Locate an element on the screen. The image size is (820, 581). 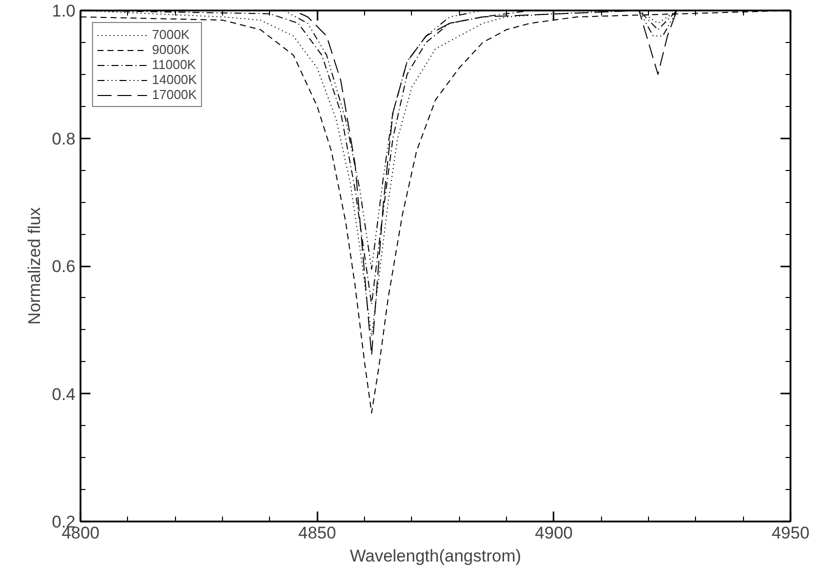
x-tick-label: 4900 is located at coordinates (553, 533).